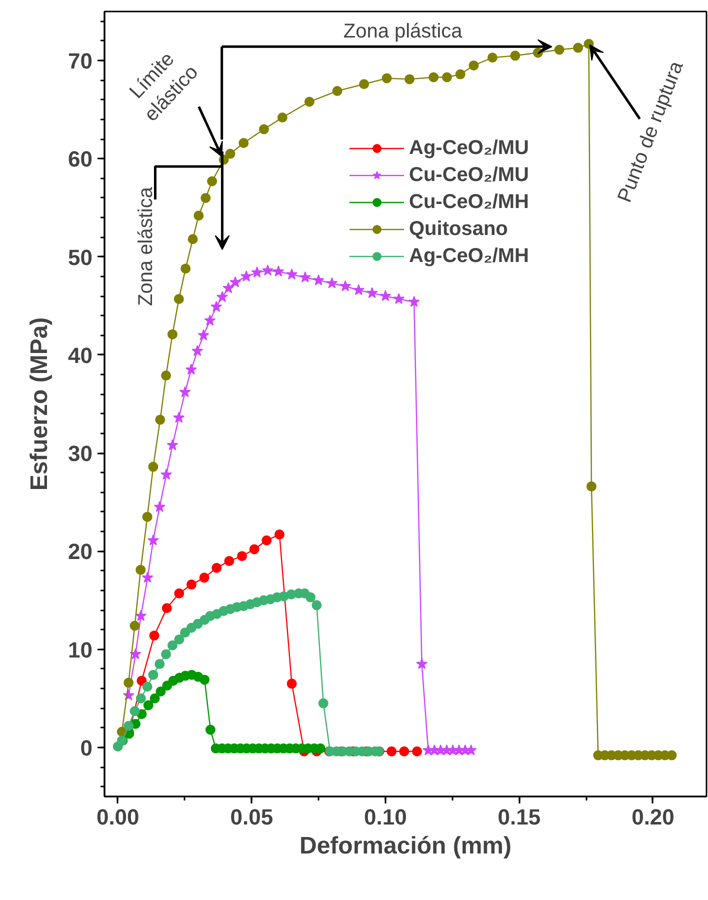 Image resolution: width=708 pixels, height=900 pixels. I want to click on legend-label: Cu-CeO₂/MH, so click(469, 202).